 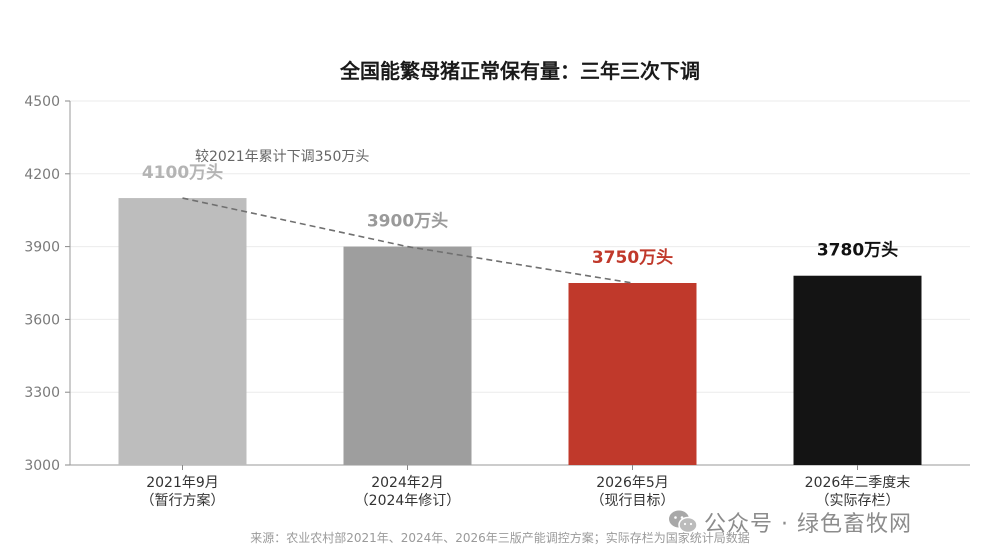 I want to click on y-tick-label: 4200, so click(x=42, y=175).